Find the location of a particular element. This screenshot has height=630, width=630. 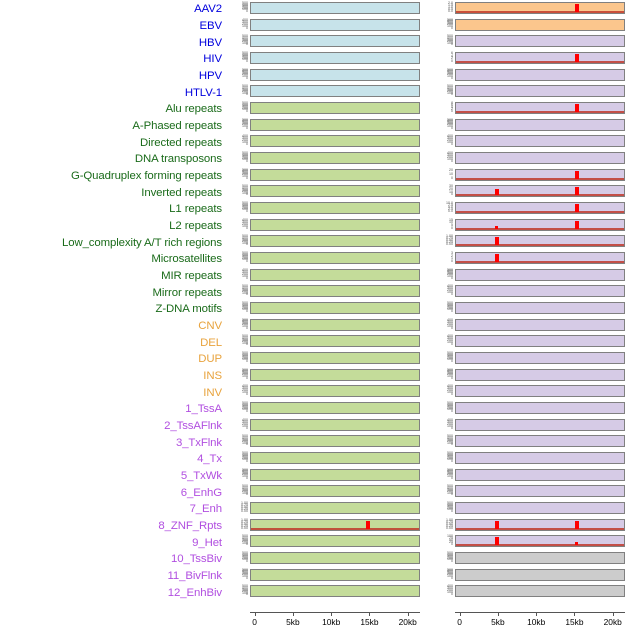

y-tick-label: 20 is located at coordinates (451, 188).